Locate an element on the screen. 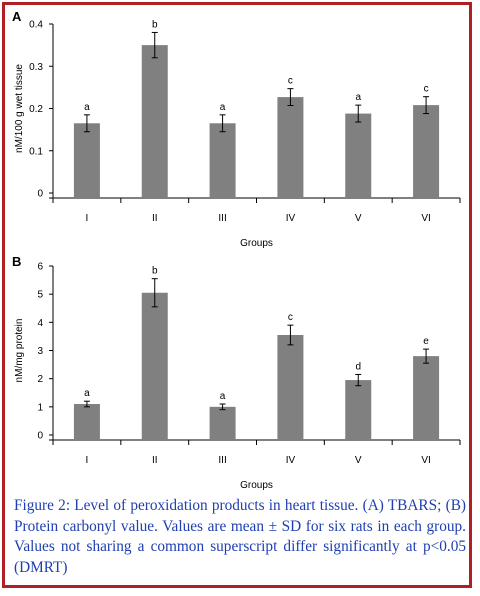  panel-b-significance-label: e is located at coordinates (426, 341).